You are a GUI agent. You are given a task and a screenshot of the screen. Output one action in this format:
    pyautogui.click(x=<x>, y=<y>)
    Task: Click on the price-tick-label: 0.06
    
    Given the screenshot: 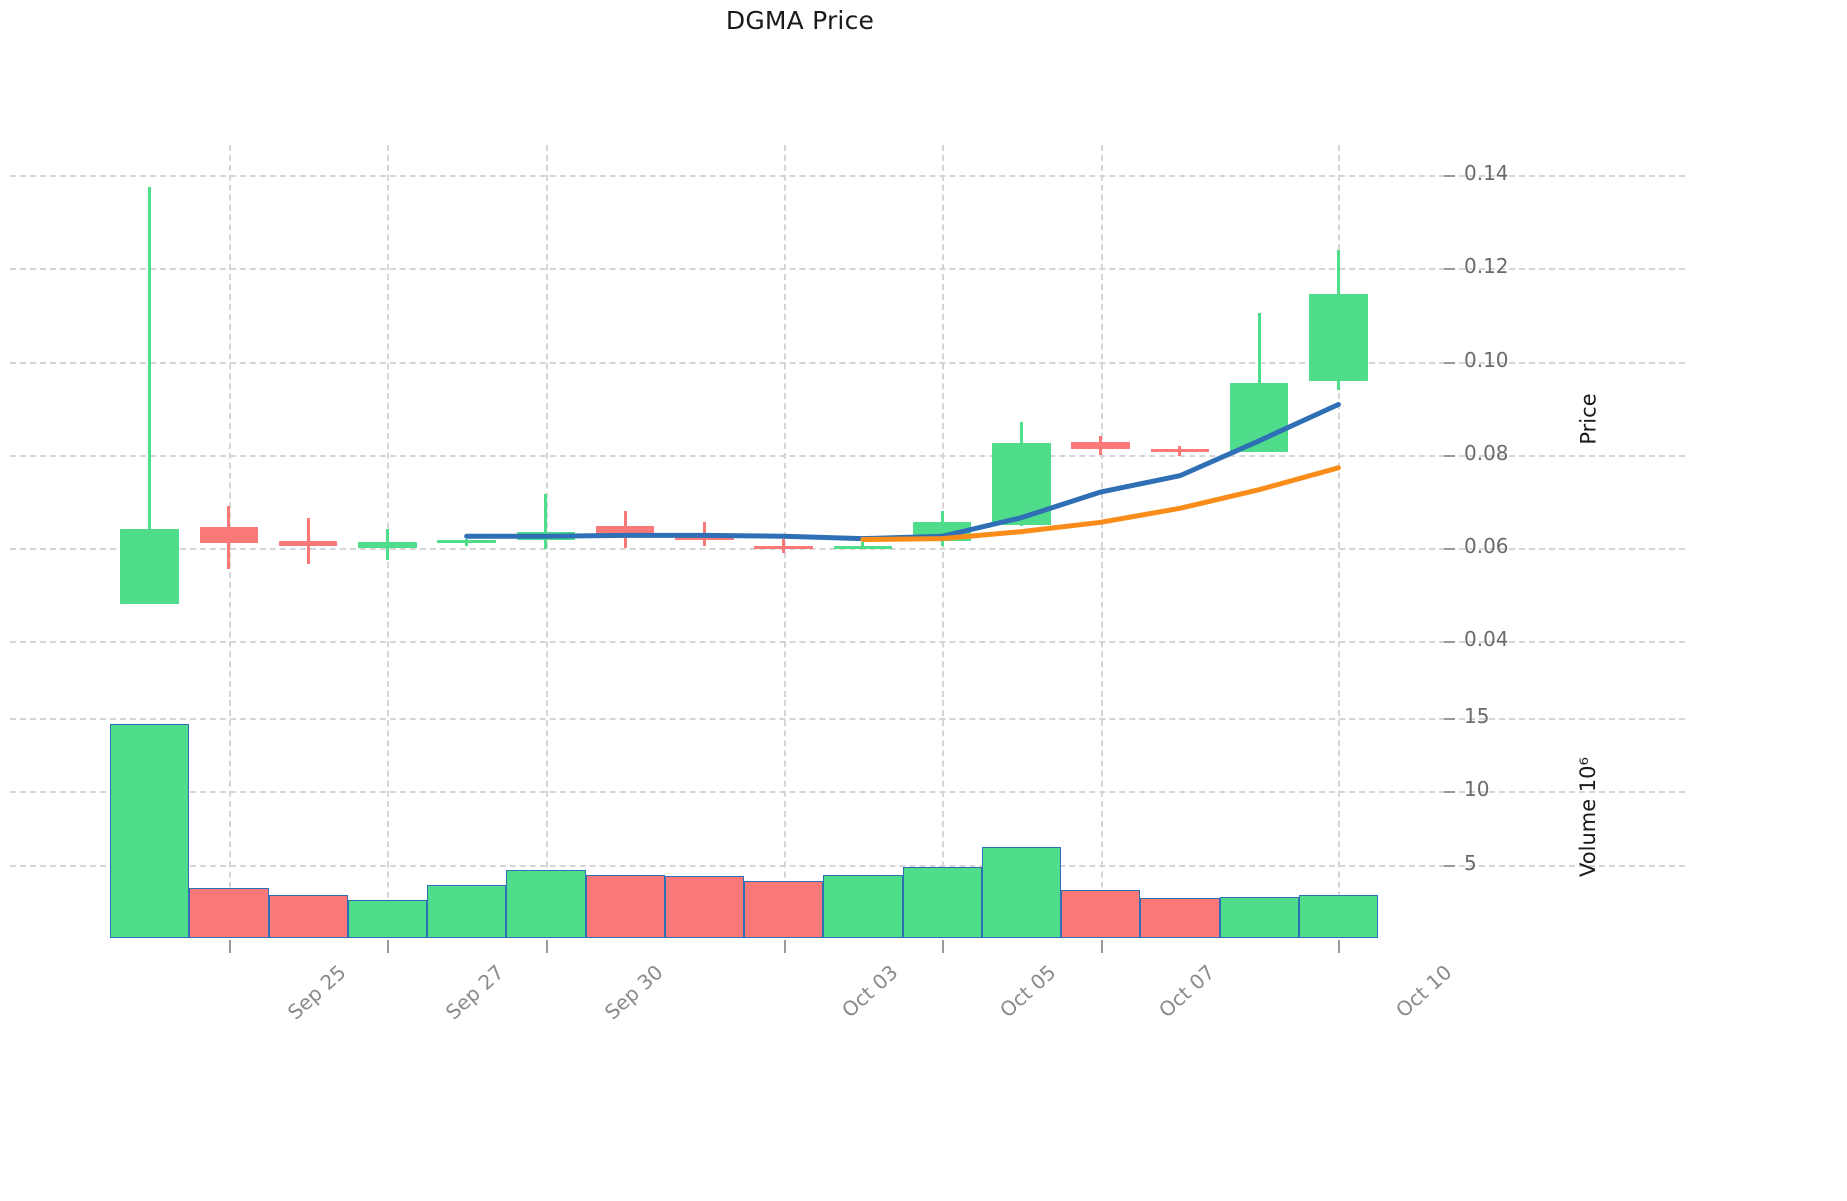 What is the action you would take?
    pyautogui.click(x=1486, y=545)
    